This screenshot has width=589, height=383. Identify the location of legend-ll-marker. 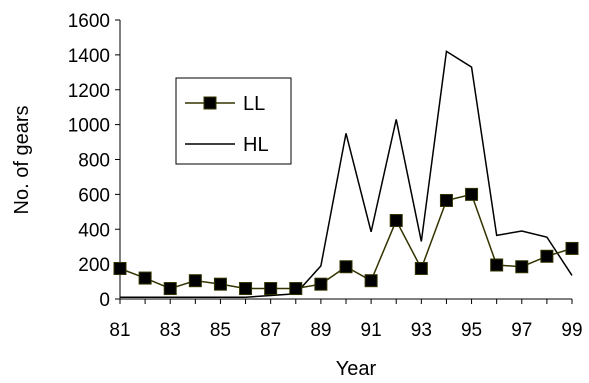
(210, 103).